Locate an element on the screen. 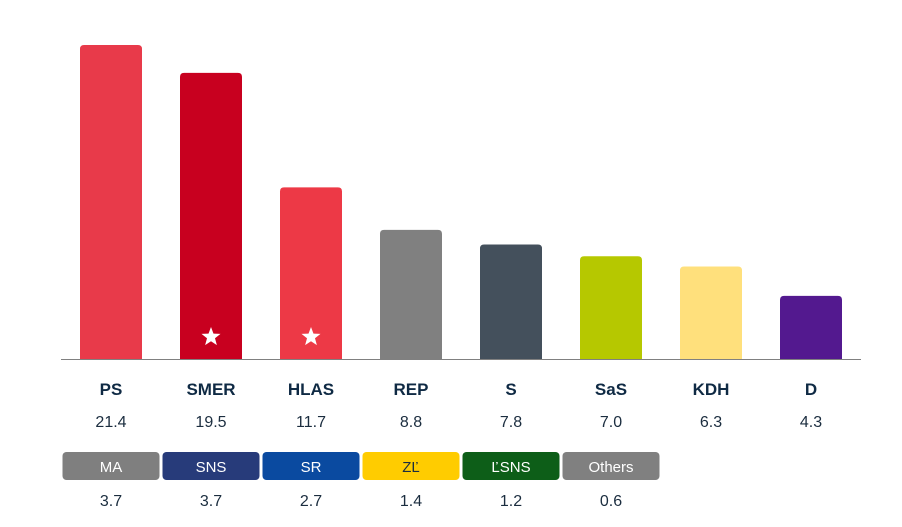 Image resolution: width=902 pixels, height=527 pixels. party-chip-label: ĽSNS is located at coordinates (510, 467).